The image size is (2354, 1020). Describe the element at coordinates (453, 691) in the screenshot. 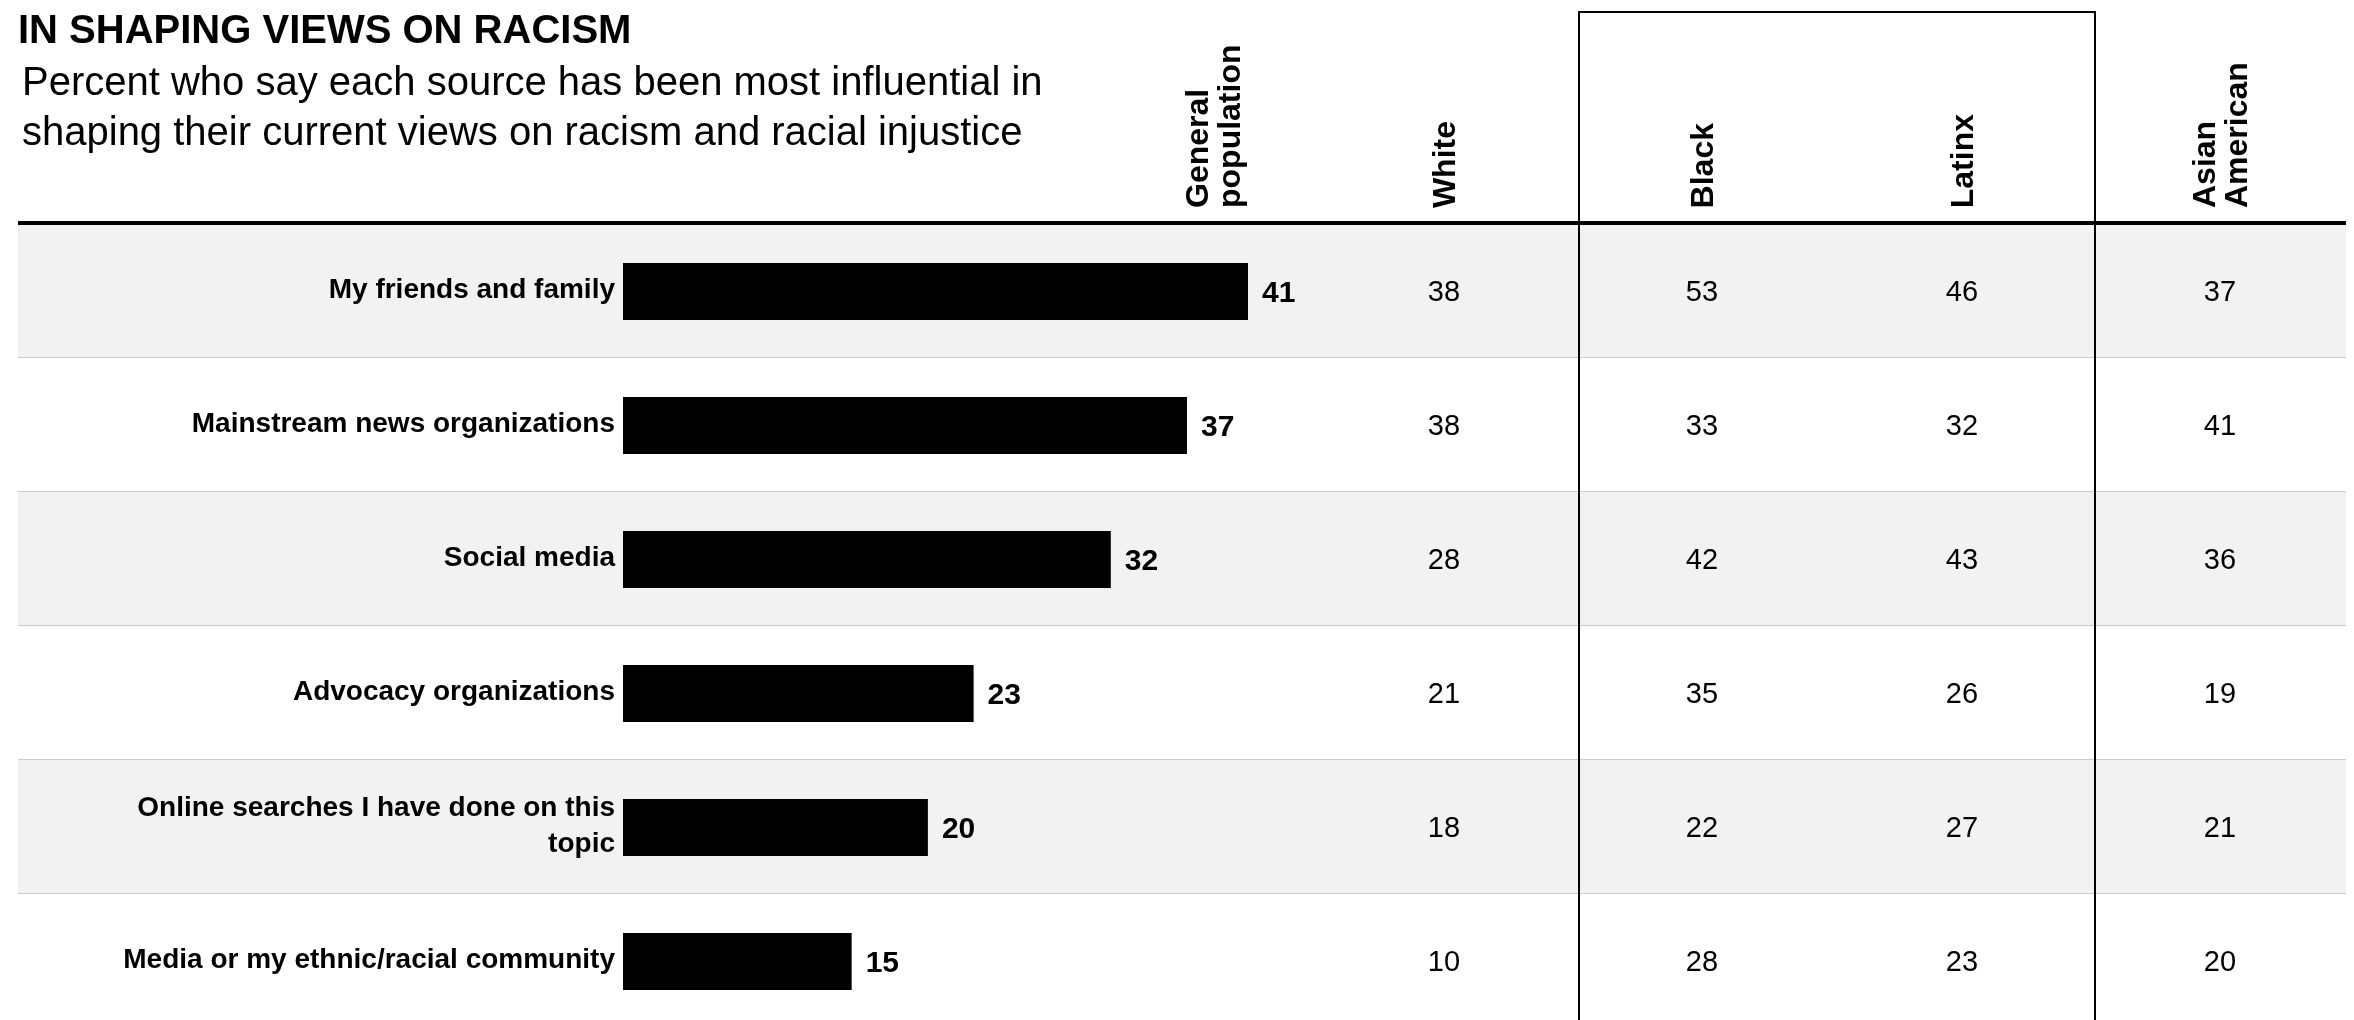

I see `y-tick-label: Advocacy organizations` at that location.